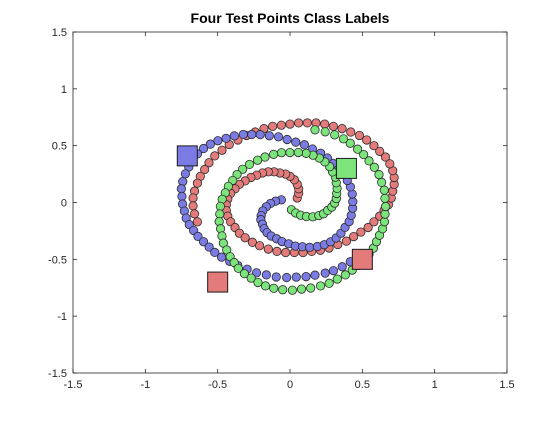 The height and width of the screenshot is (425, 560). What do you see at coordinates (217, 385) in the screenshot?
I see `x-tick-label: -0.5` at bounding box center [217, 385].